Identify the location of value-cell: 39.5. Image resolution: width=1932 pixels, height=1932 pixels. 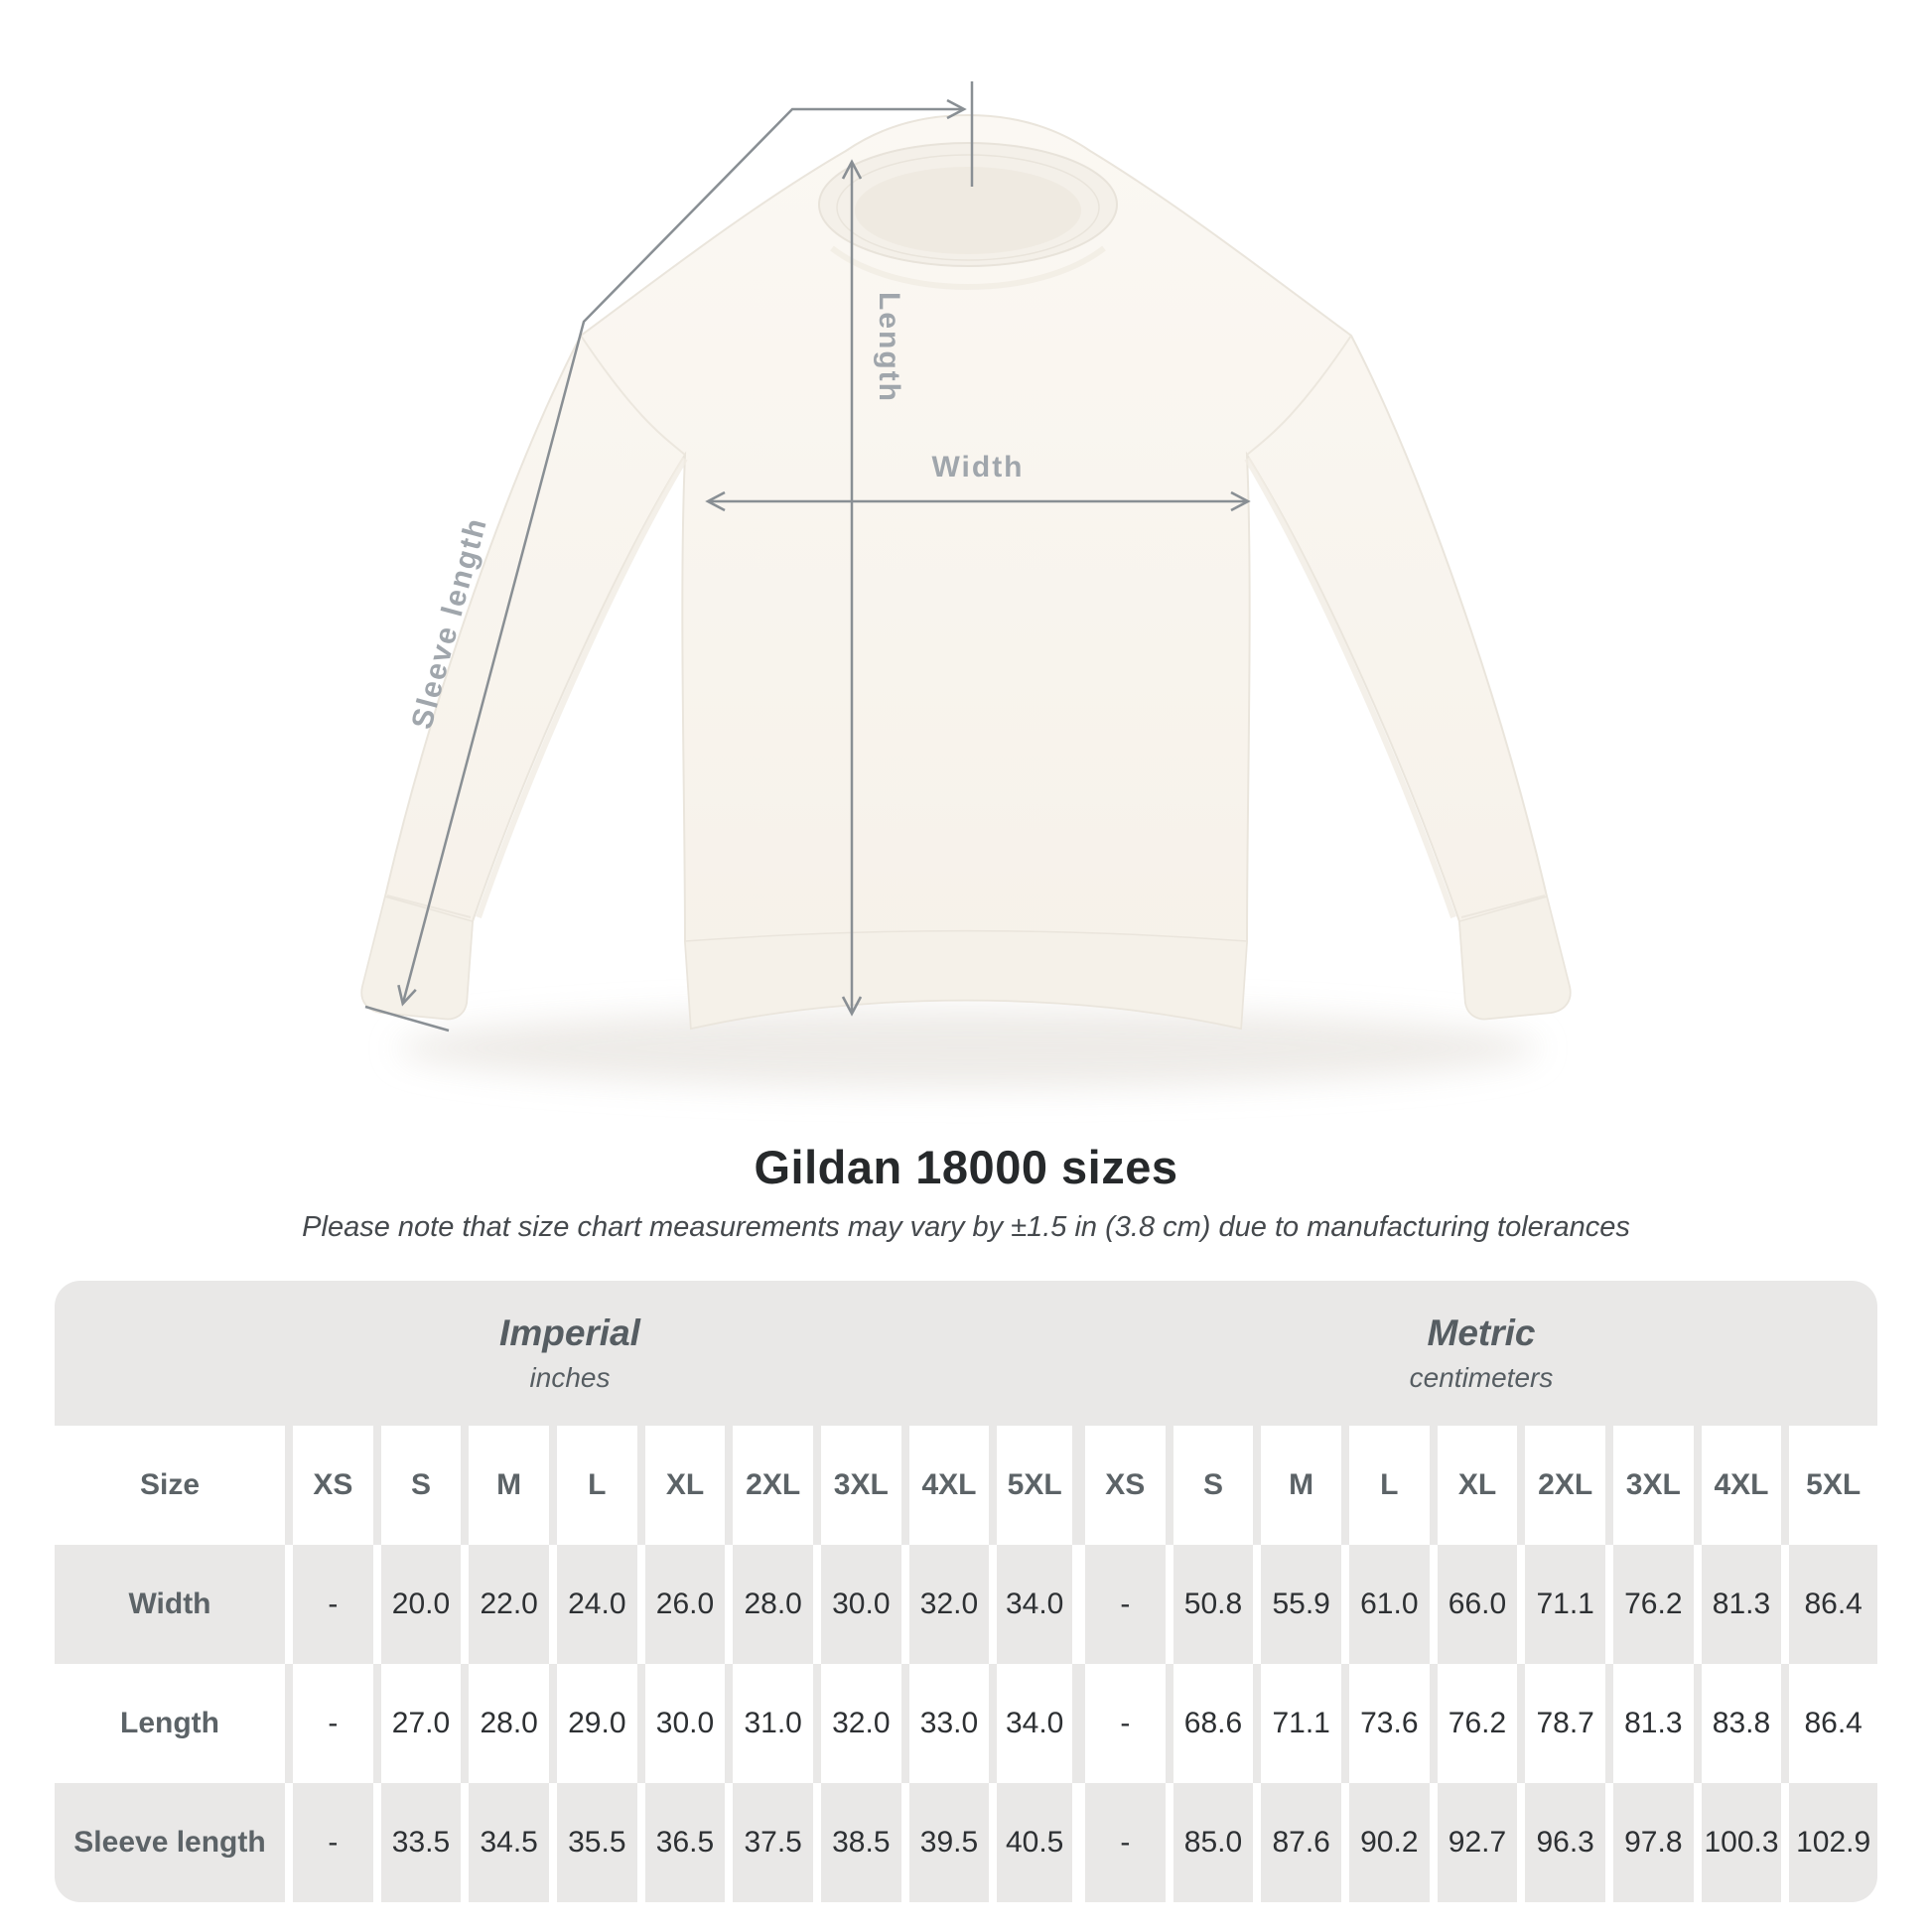
(953, 1843).